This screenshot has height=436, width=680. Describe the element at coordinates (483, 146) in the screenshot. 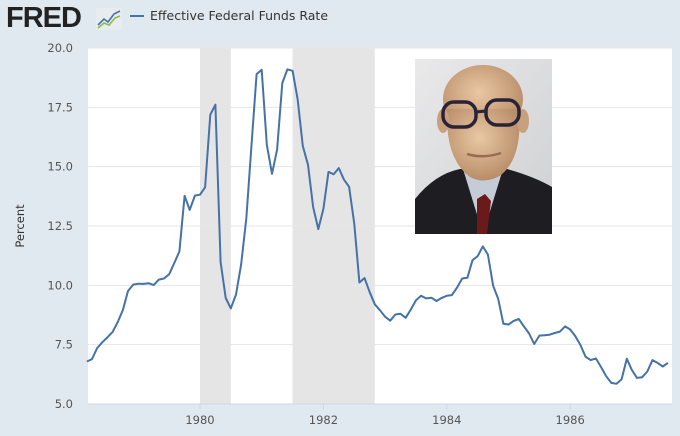

I see `portrait-photo` at that location.